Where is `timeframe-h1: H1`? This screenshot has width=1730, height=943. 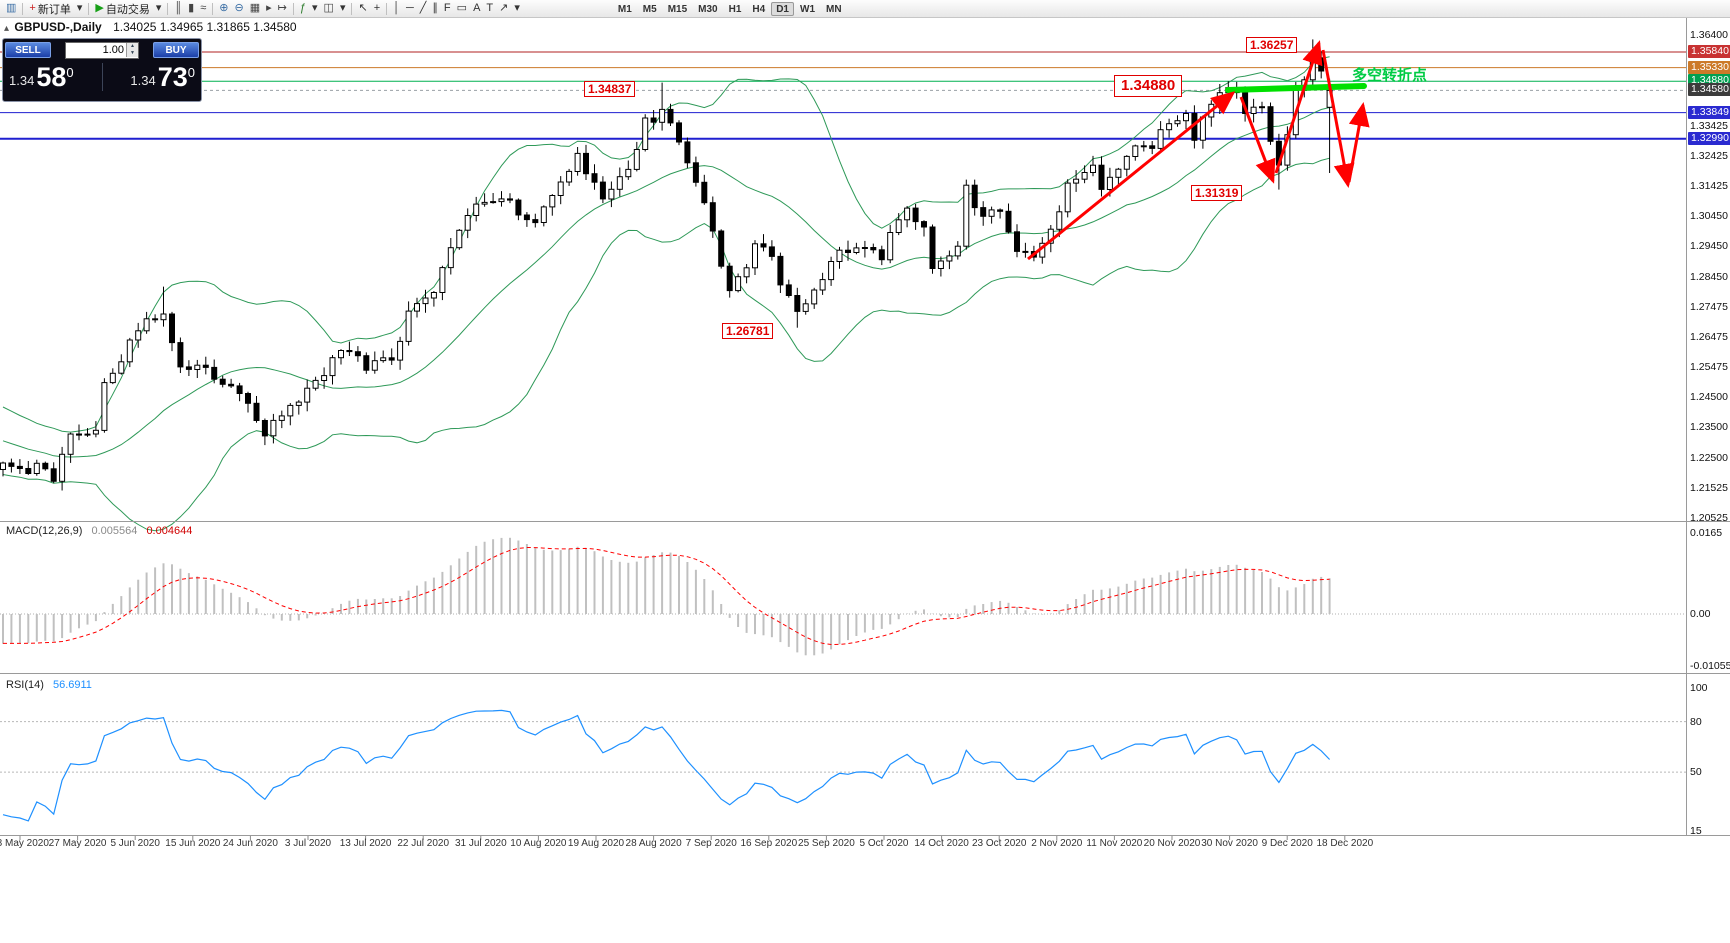
timeframe-h1: H1 is located at coordinates (735, 9).